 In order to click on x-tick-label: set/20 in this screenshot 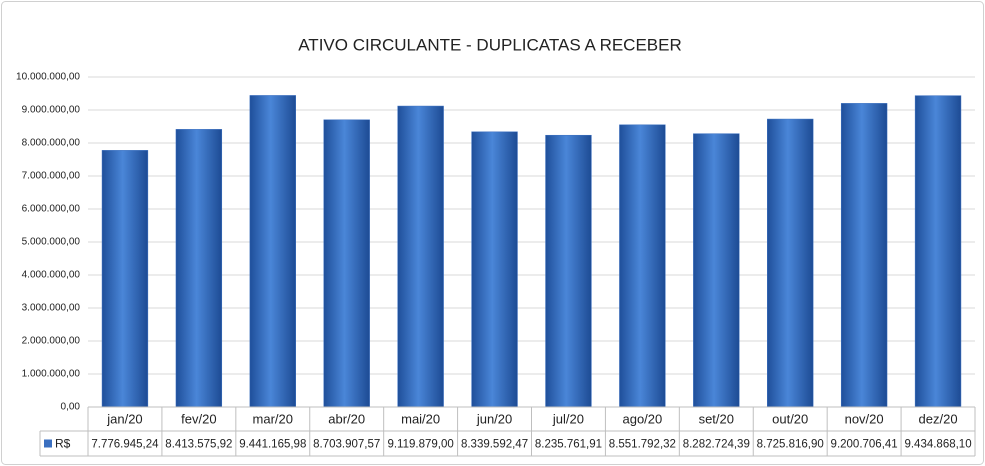, I will do `click(716, 418)`.